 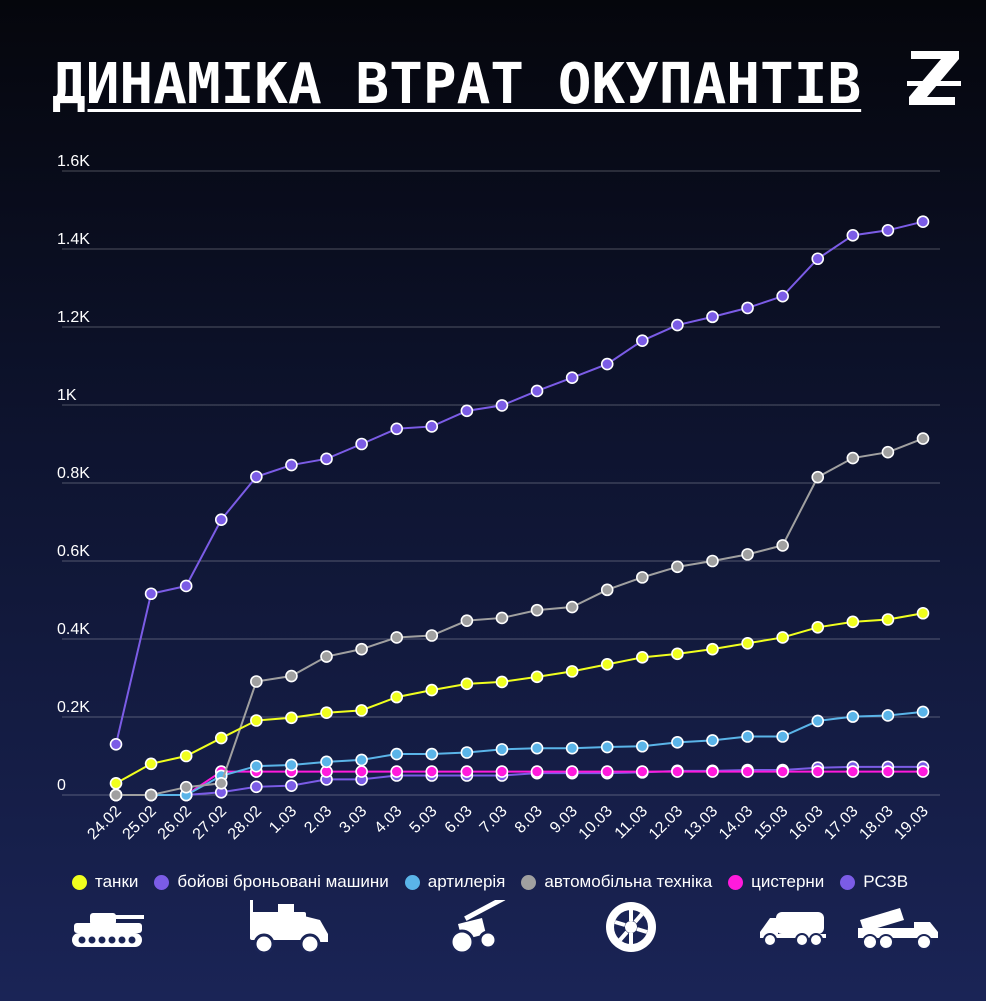 I want to click on y-tick-label: 0.6K, so click(x=73, y=551).